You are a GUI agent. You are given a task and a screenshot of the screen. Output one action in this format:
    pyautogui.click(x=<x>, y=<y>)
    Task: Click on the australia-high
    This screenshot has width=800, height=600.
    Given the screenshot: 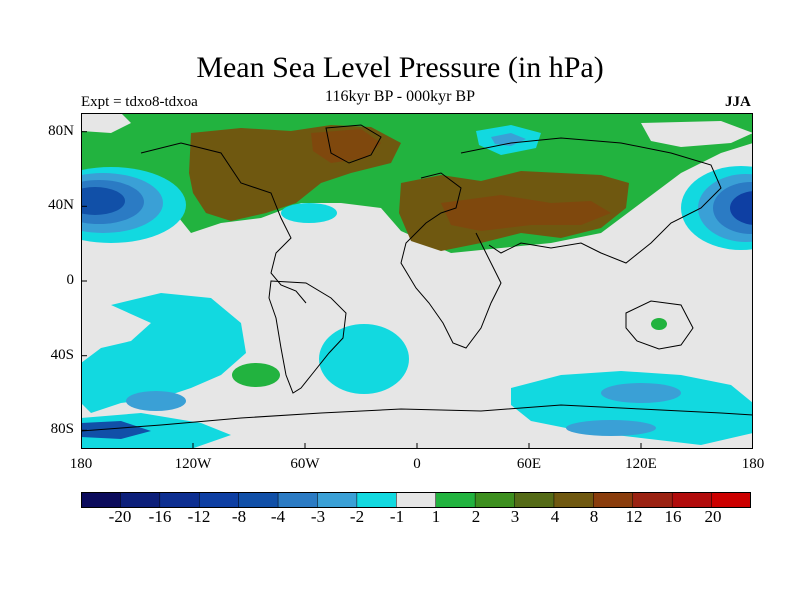 What is the action you would take?
    pyautogui.click(x=659, y=324)
    